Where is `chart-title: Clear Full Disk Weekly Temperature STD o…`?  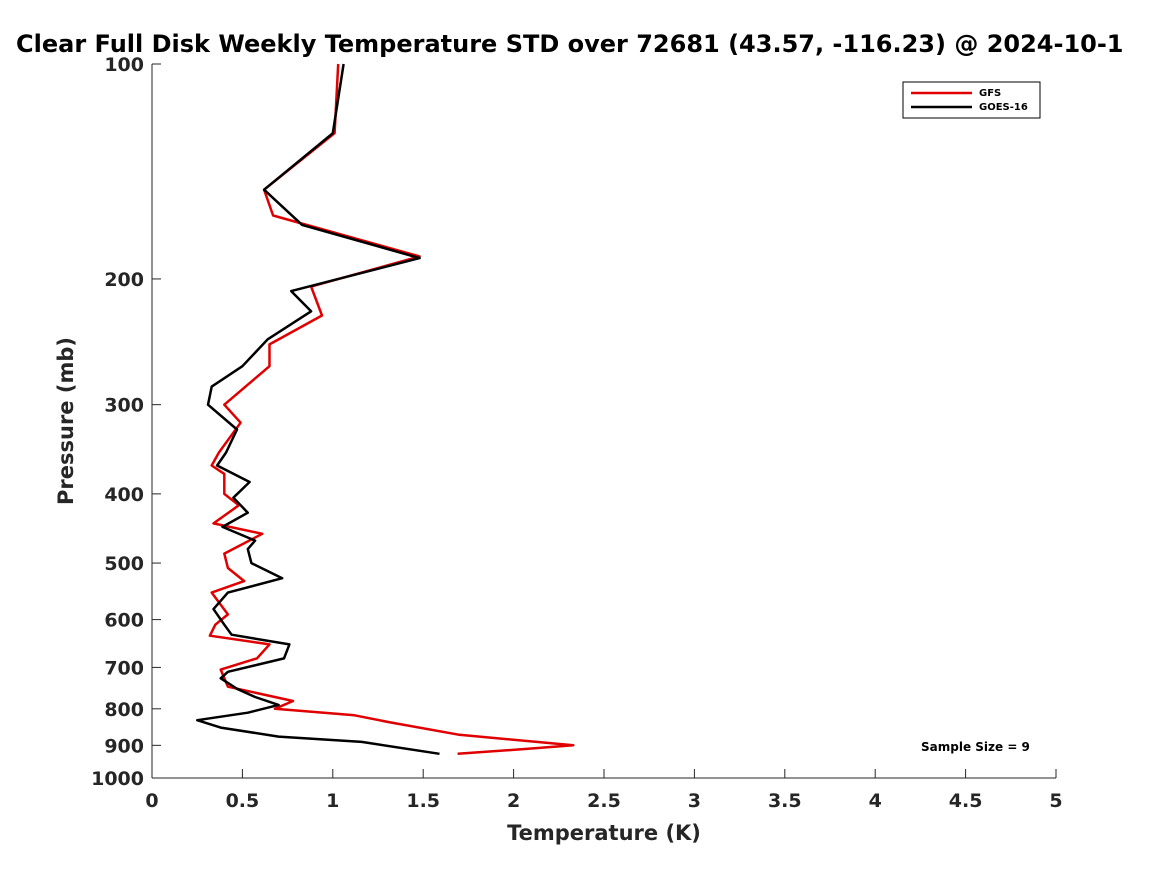 chart-title: Clear Full Disk Weekly Temperature STD o… is located at coordinates (570, 44).